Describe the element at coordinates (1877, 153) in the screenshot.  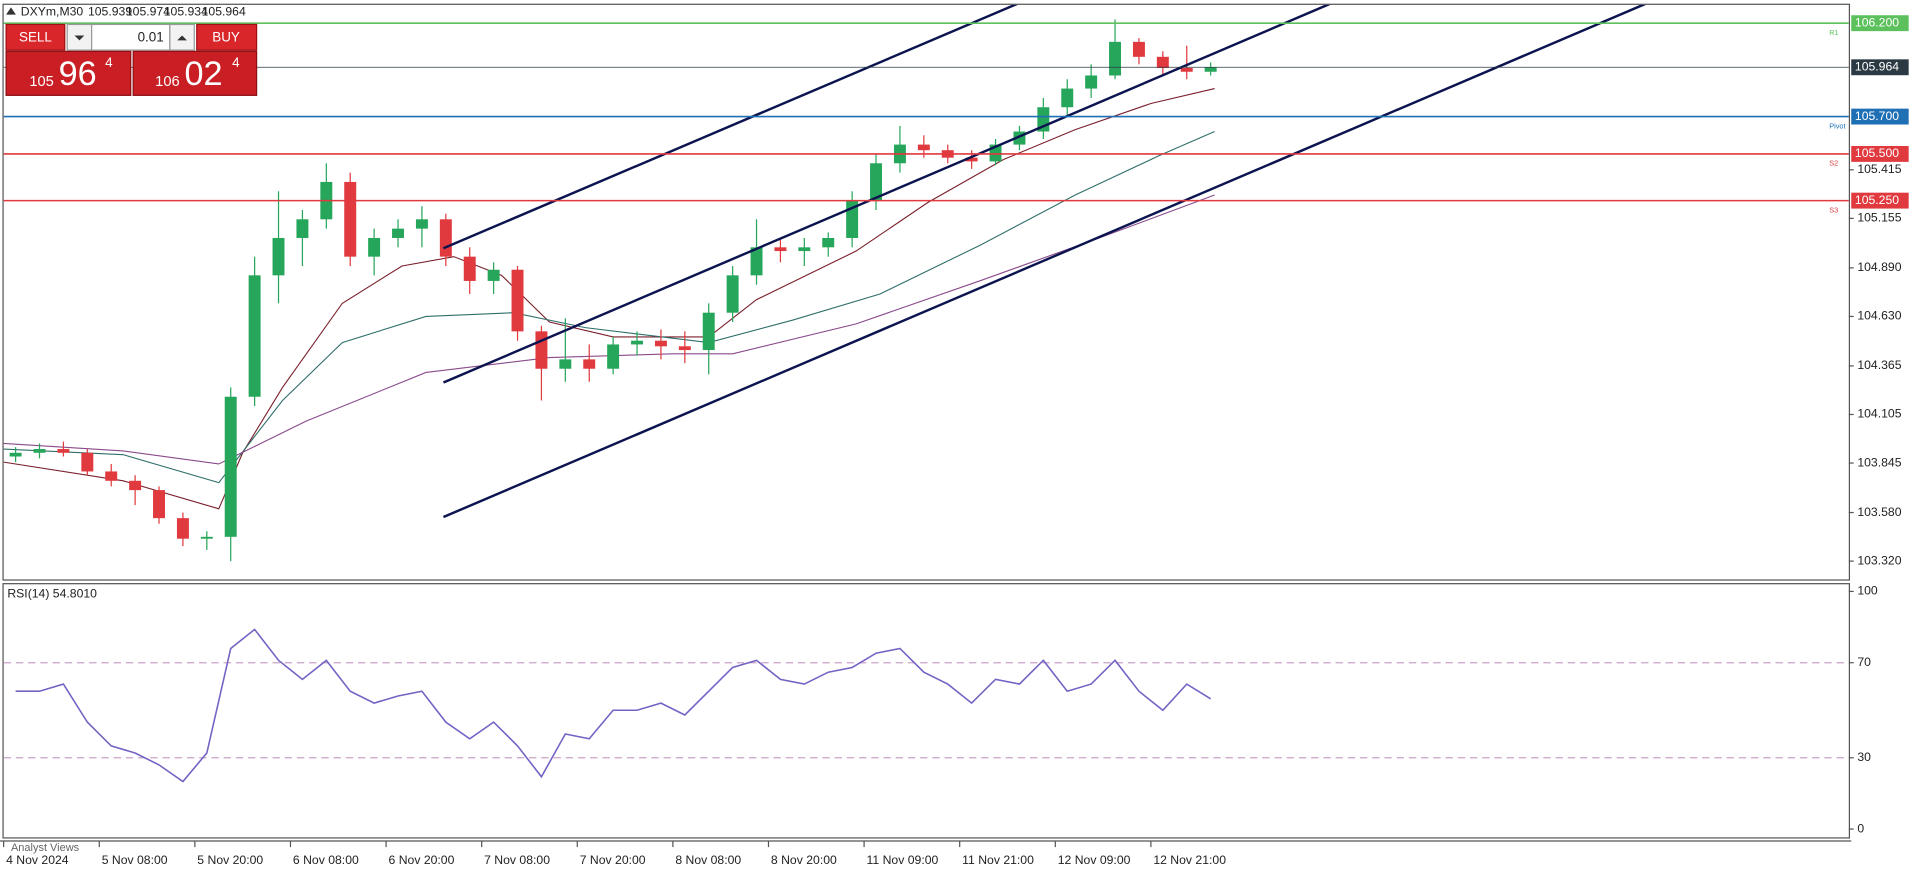
I see `price-level-label: 105.500` at that location.